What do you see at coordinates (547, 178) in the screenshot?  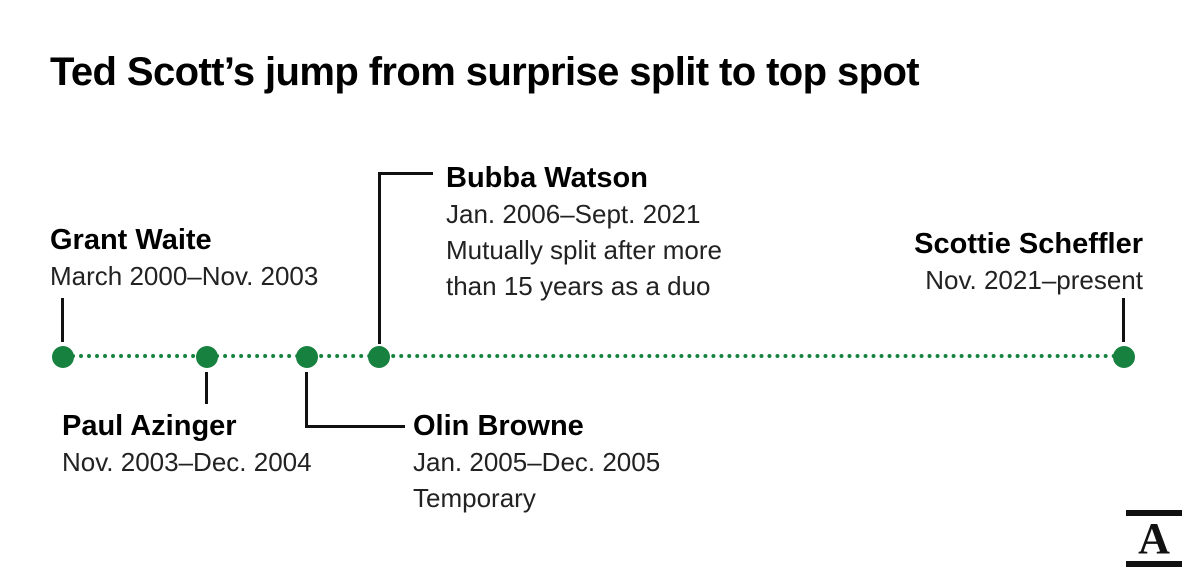 I see `event-name: Bubba Watson` at bounding box center [547, 178].